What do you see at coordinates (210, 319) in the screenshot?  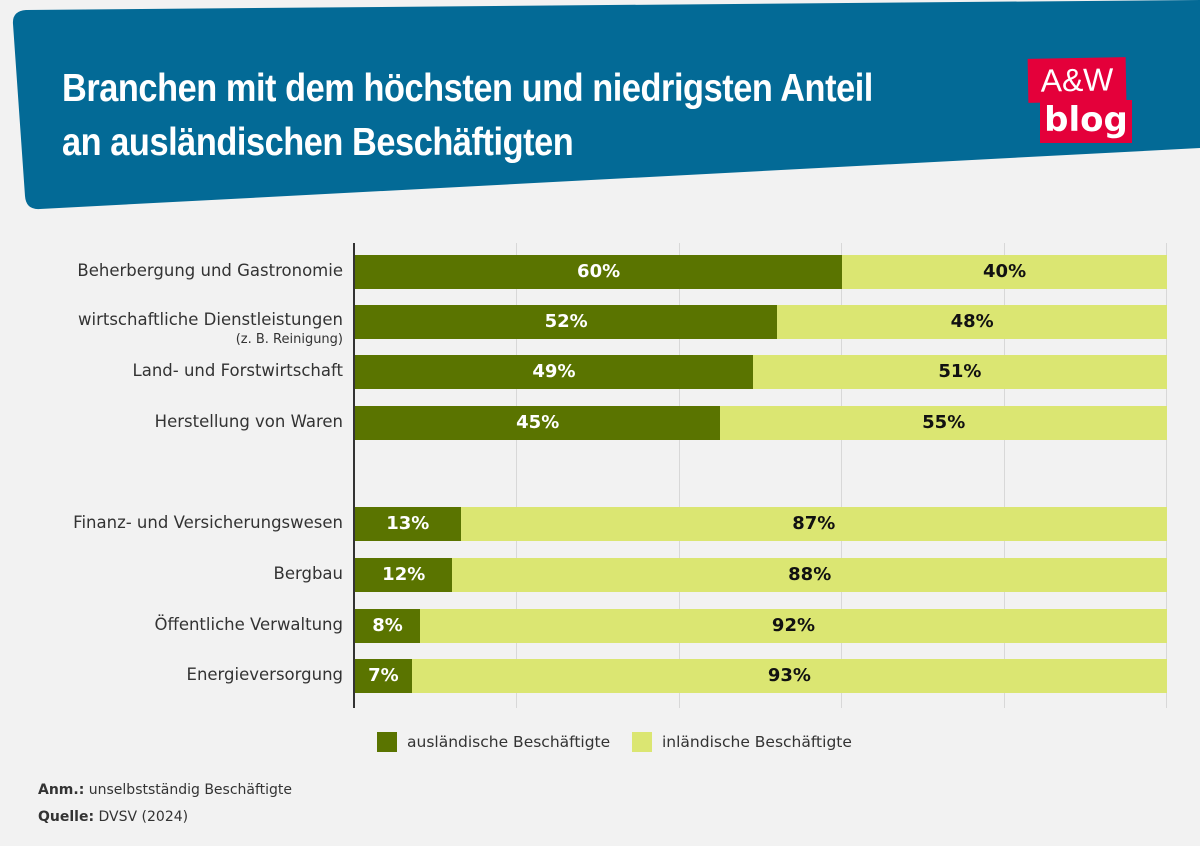 I see `category-label: wirtschaftliche Dienstleistungen` at bounding box center [210, 319].